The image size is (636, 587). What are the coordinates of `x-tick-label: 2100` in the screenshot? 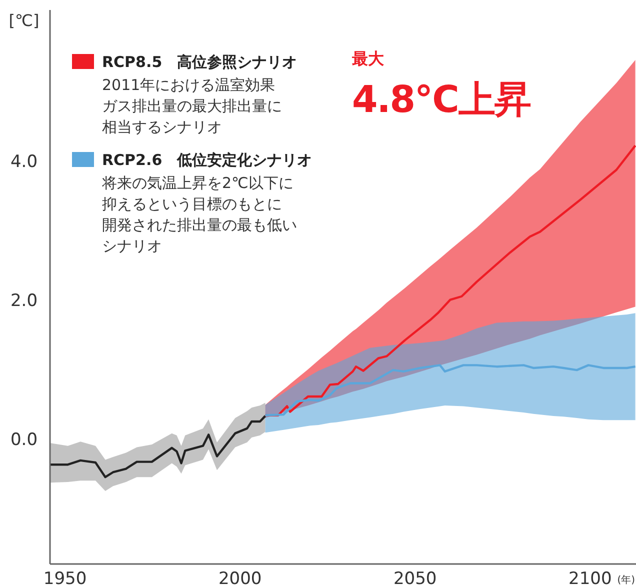 It's located at (590, 578).